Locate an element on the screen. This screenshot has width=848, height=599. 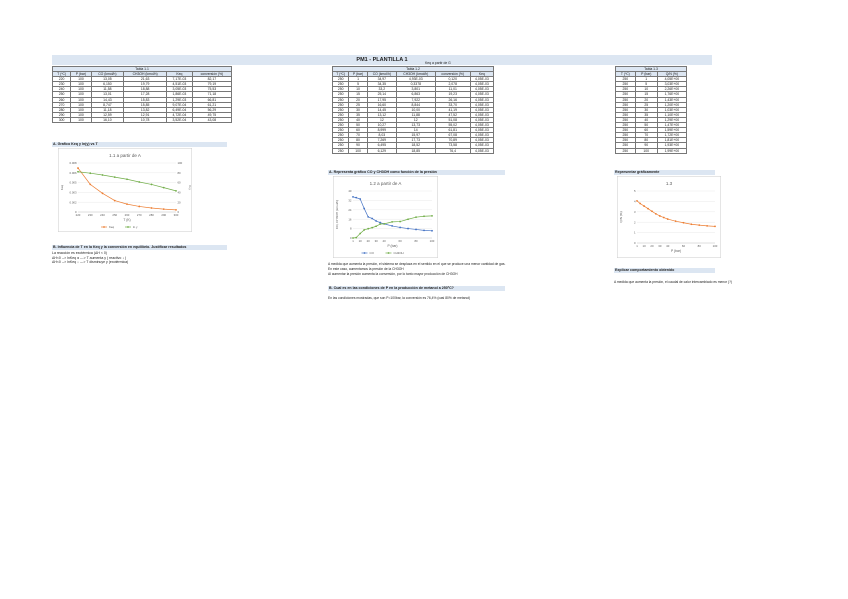
y-tick-label: 0.002 is located at coordinates (73, 202).